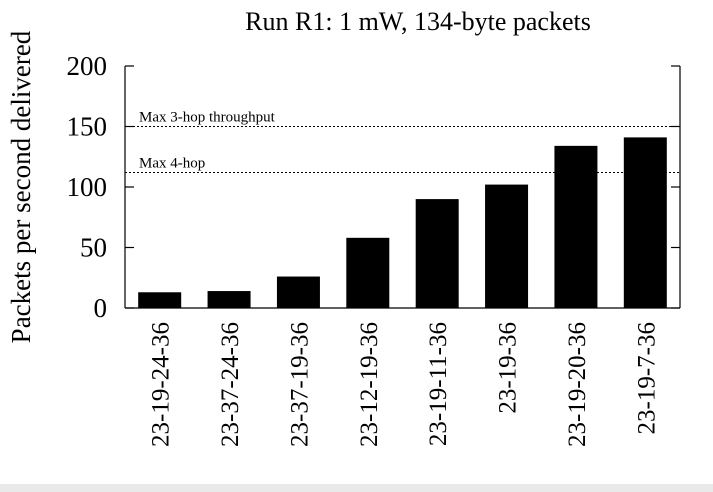  I want to click on x-tick-label: 23-37-24-36, so click(230, 384).